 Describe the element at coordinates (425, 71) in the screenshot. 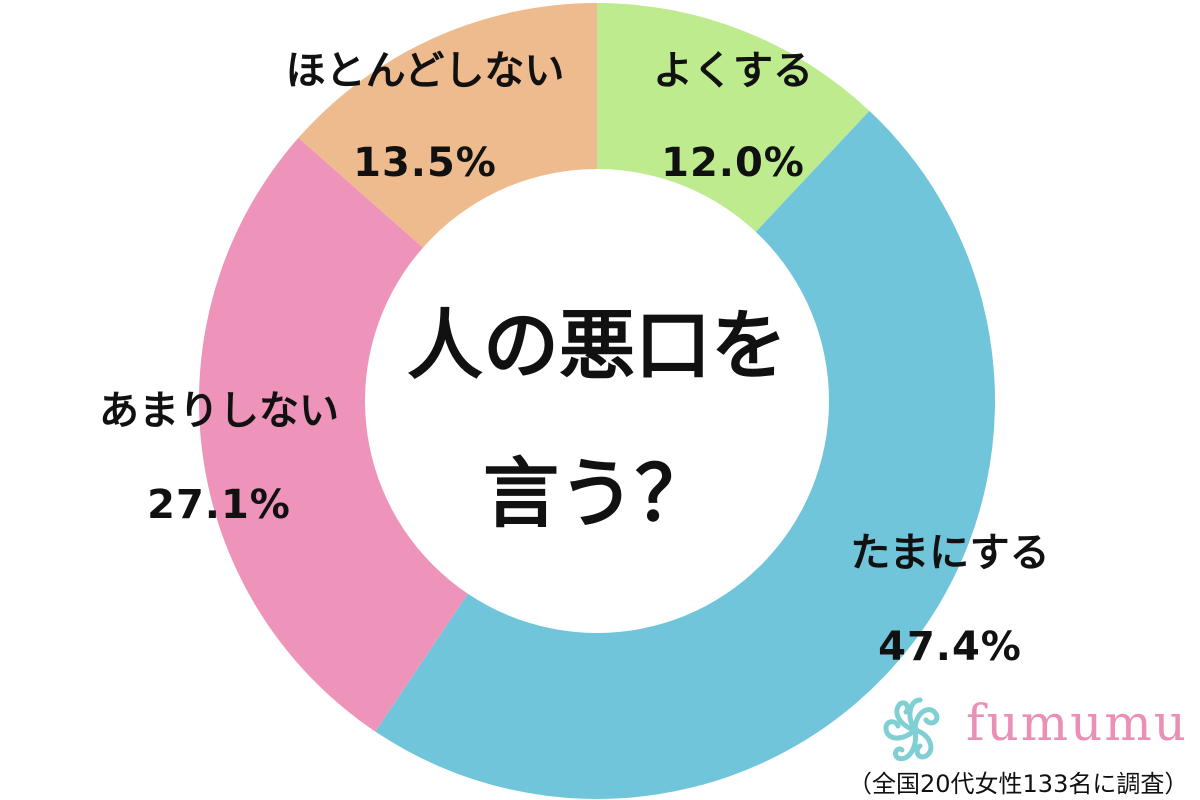

I see `slice-label-hotondoshinai: ほとんどしない` at that location.